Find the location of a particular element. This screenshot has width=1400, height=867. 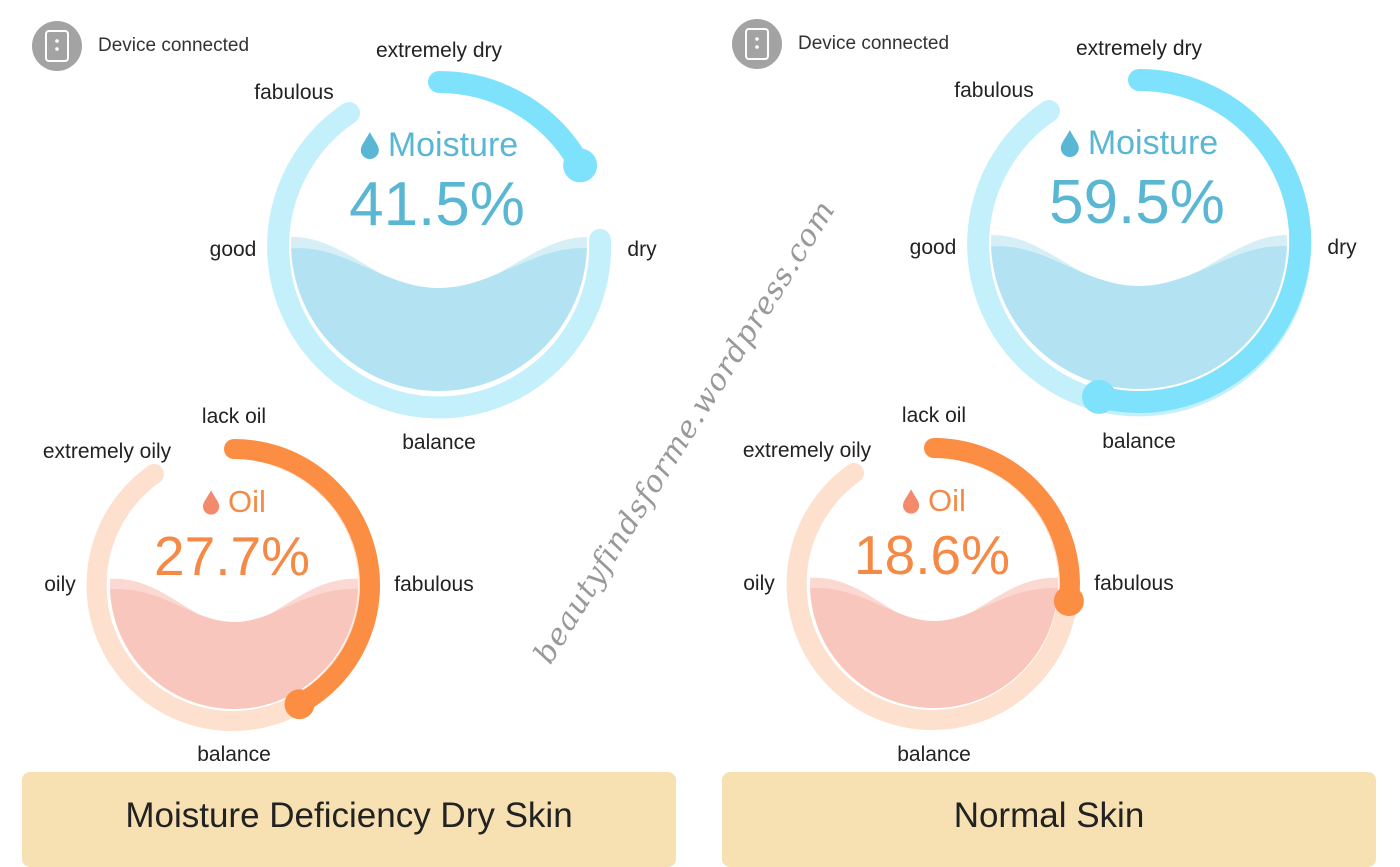

moisture-track is located at coordinates (439, 260).